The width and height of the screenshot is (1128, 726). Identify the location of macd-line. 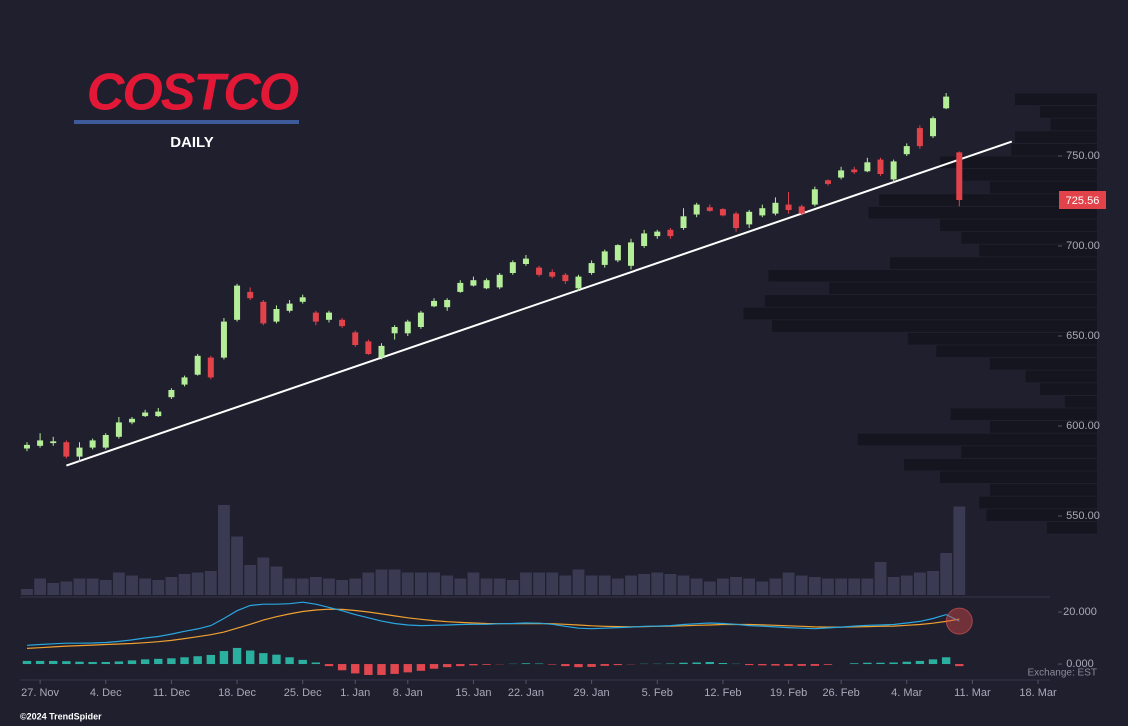
(493, 623).